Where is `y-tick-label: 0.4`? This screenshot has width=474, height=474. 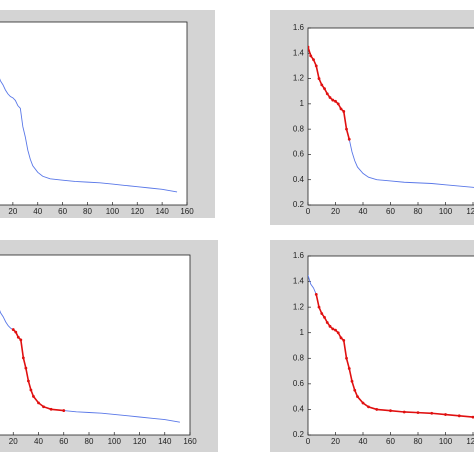 y-tick-label: 0.4 is located at coordinates (299, 179).